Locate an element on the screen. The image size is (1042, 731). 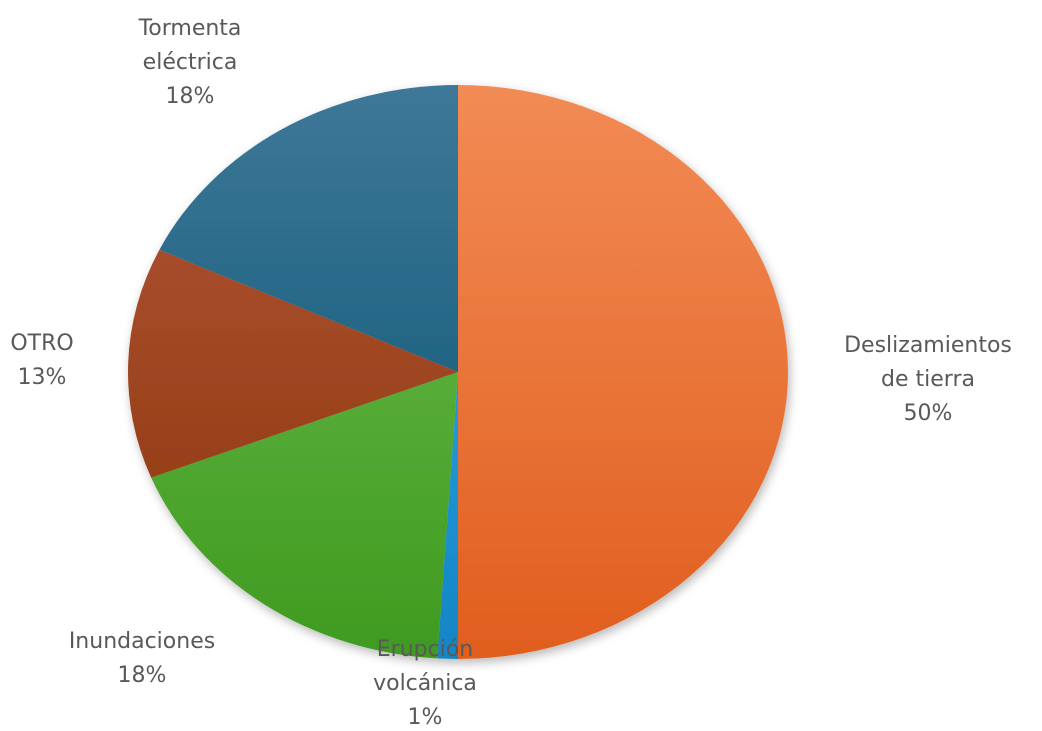
pie-slice-tormenta-el-ctrica is located at coordinates (308, 228).